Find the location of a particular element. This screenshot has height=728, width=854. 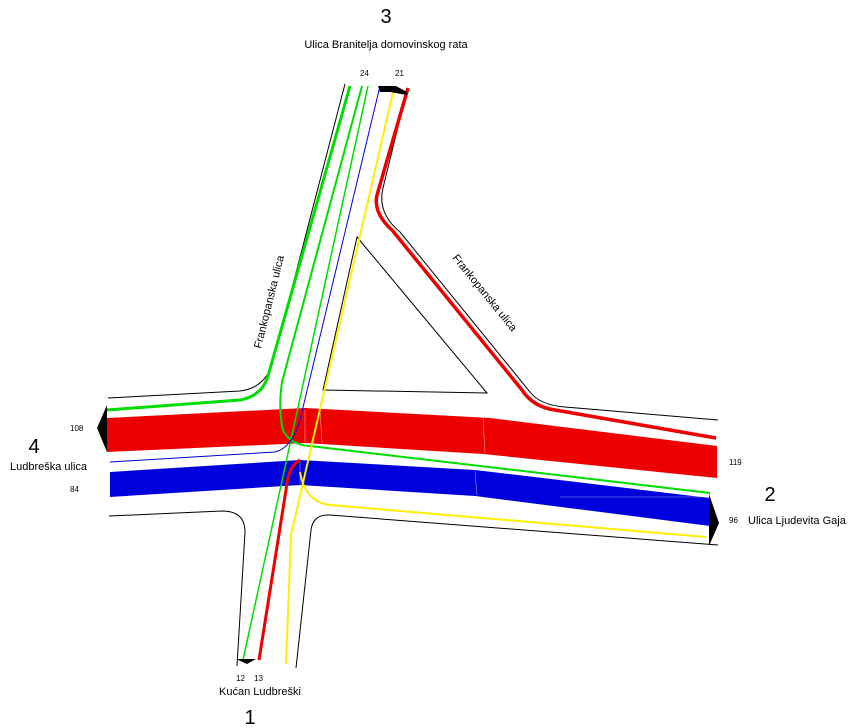

volume-label: 108 is located at coordinates (77, 428).